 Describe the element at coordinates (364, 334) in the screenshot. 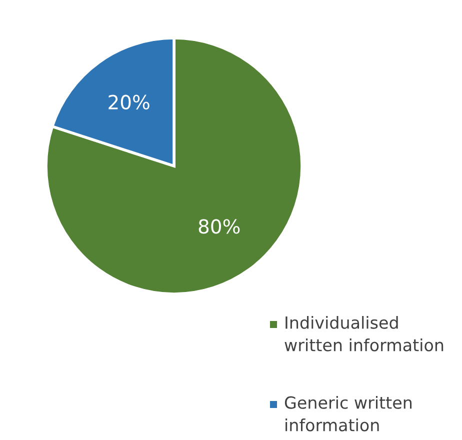

I see `legend-label: Individualised written information` at that location.